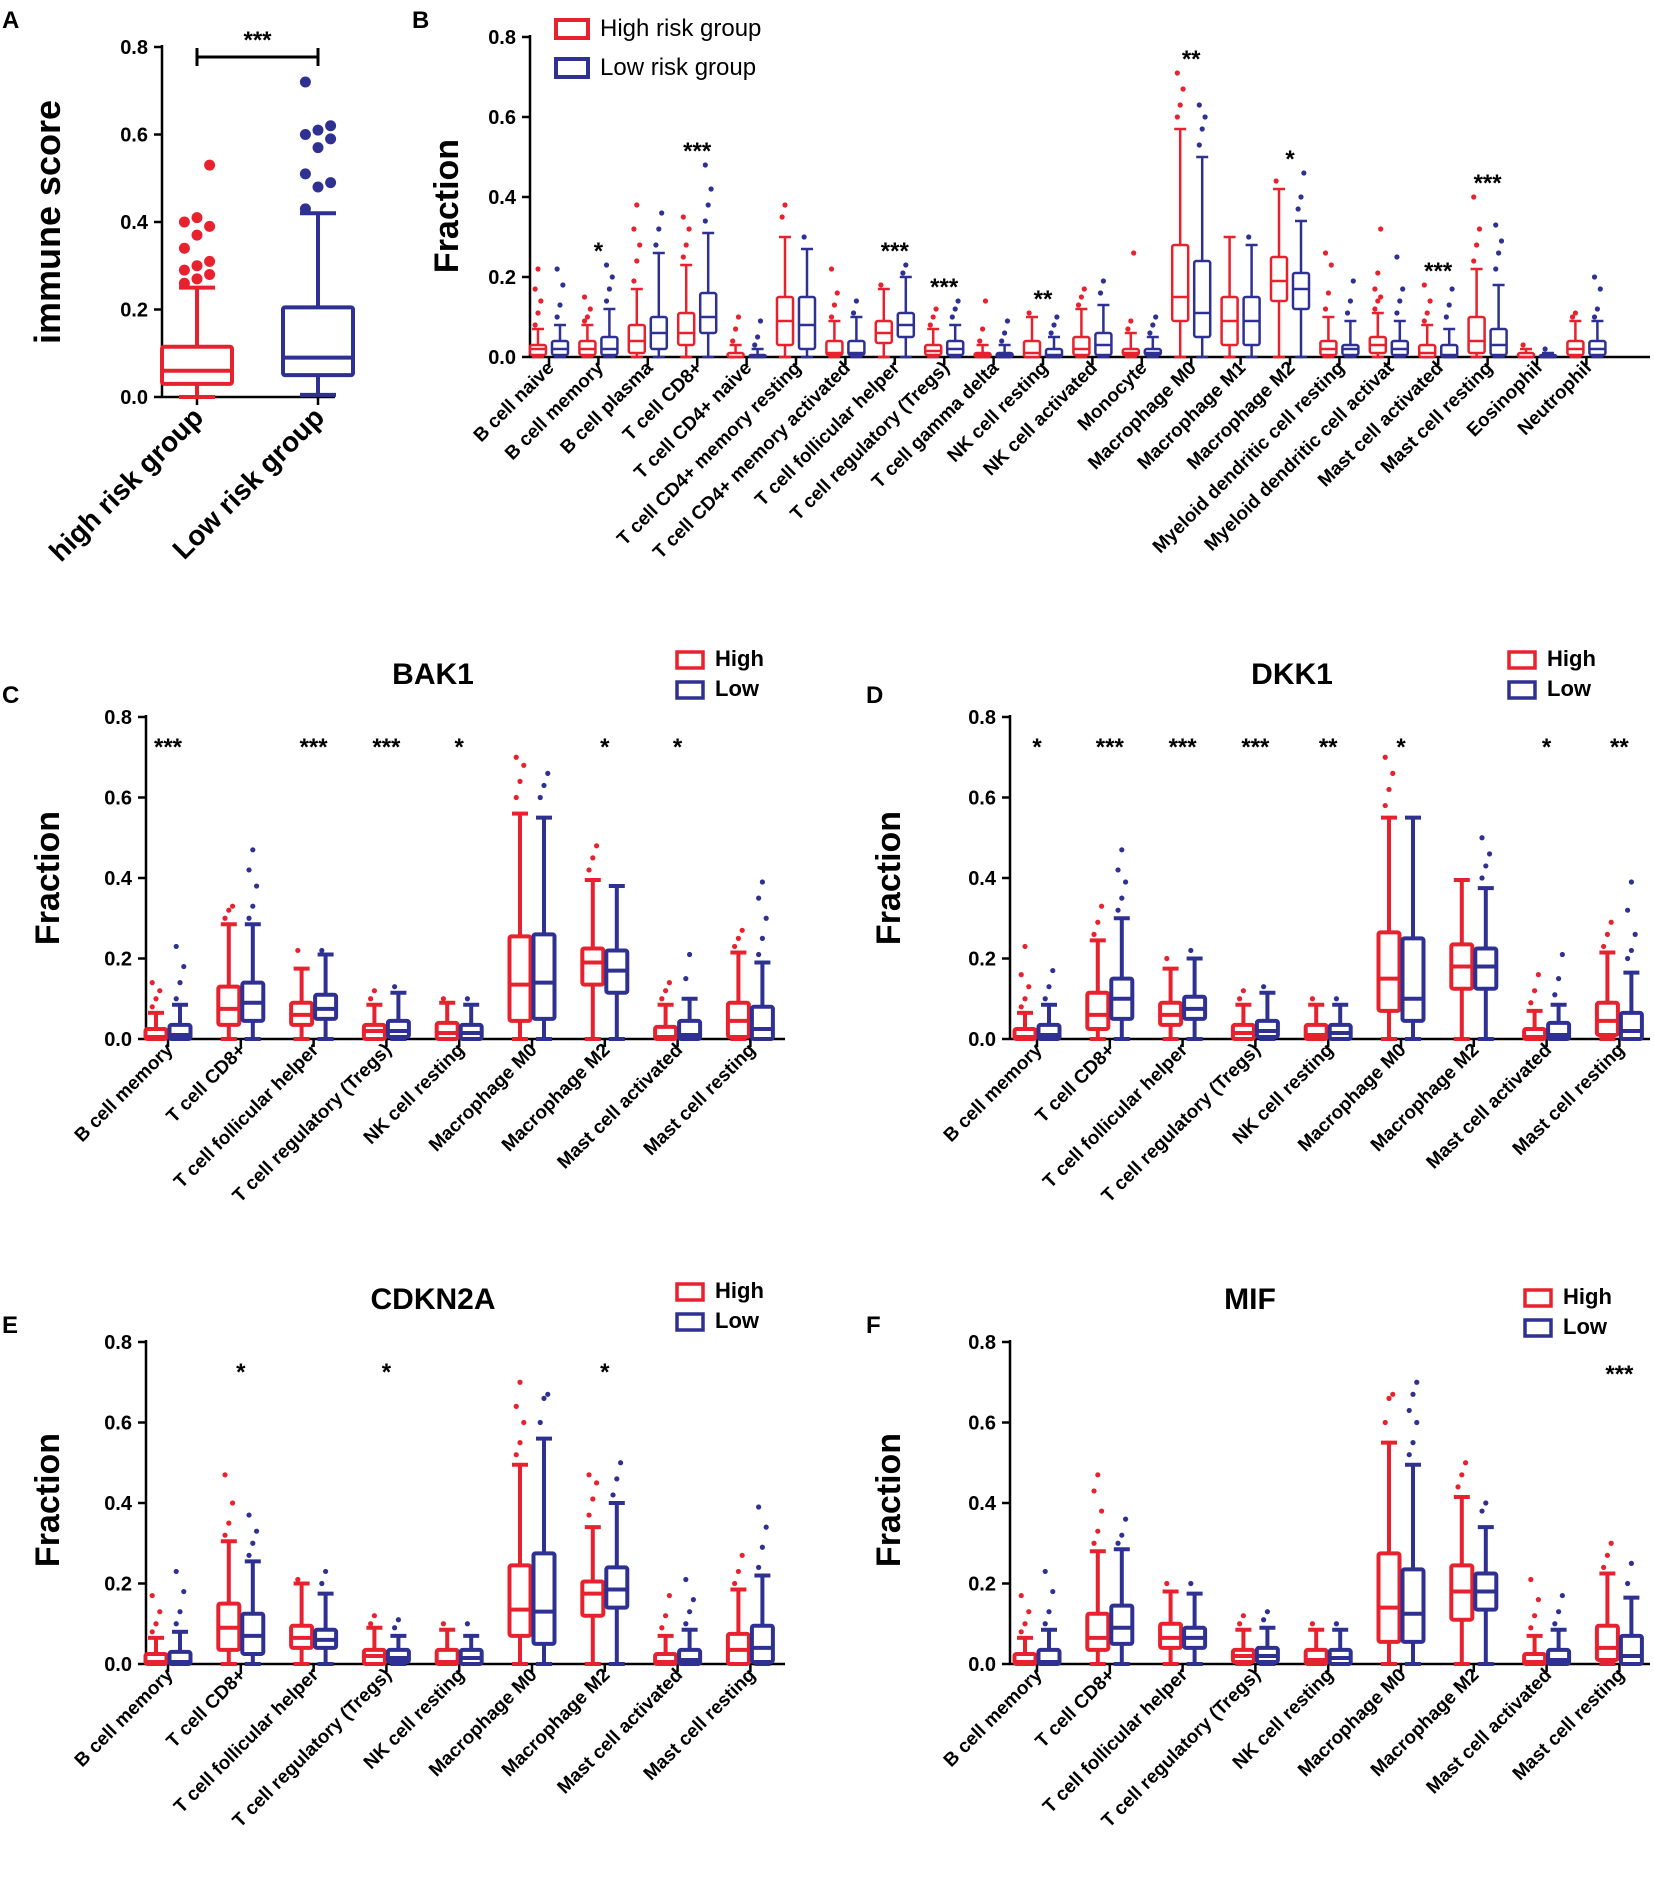 This screenshot has height=1884, width=1654. What do you see at coordinates (544, 905) in the screenshot?
I see `box-low-macrophage-m0` at bounding box center [544, 905].